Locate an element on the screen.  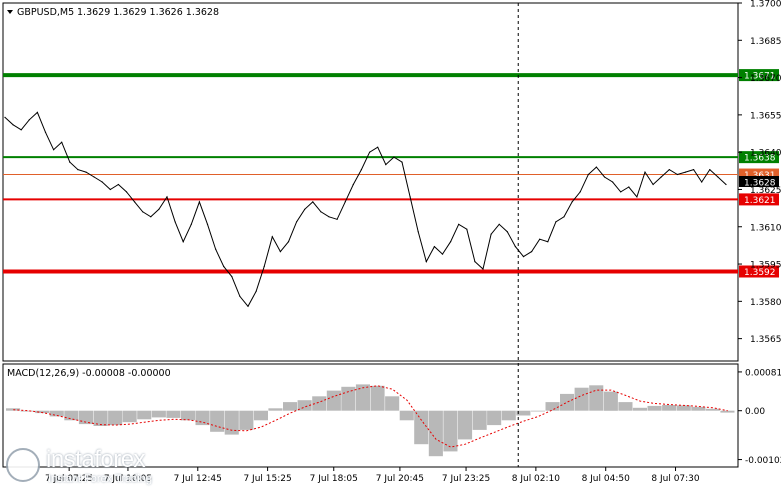
symbol-label: GBPUSD,M5 is located at coordinates (45, 12).